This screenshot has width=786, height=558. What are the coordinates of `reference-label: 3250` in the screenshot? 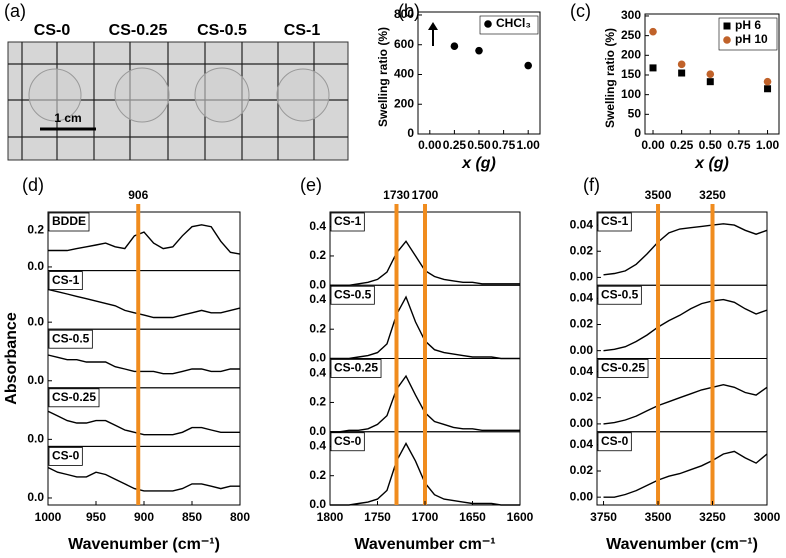 It's located at (712, 195).